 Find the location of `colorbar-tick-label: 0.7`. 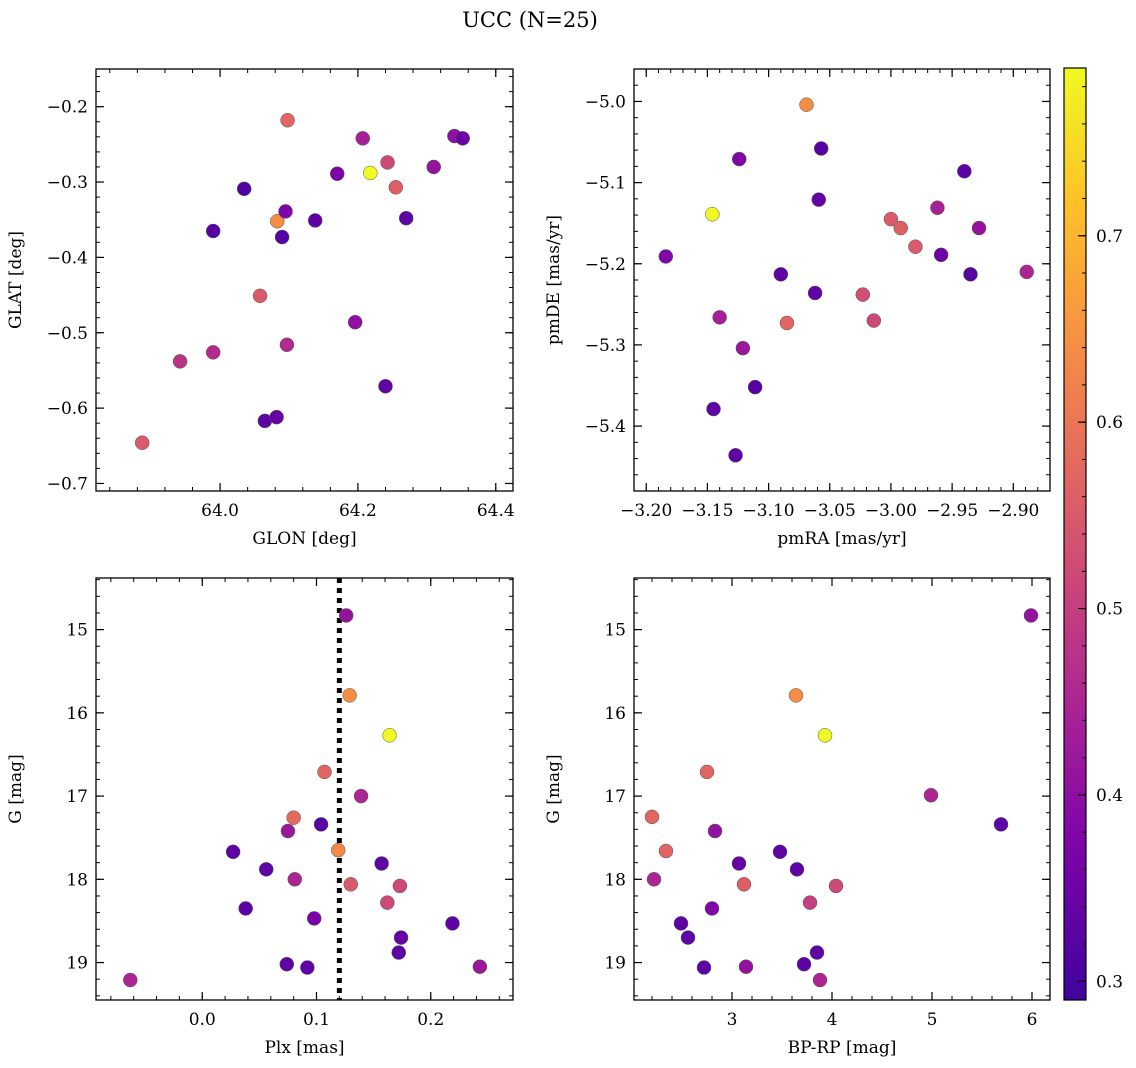

colorbar-tick-label: 0.7 is located at coordinates (1109, 237).